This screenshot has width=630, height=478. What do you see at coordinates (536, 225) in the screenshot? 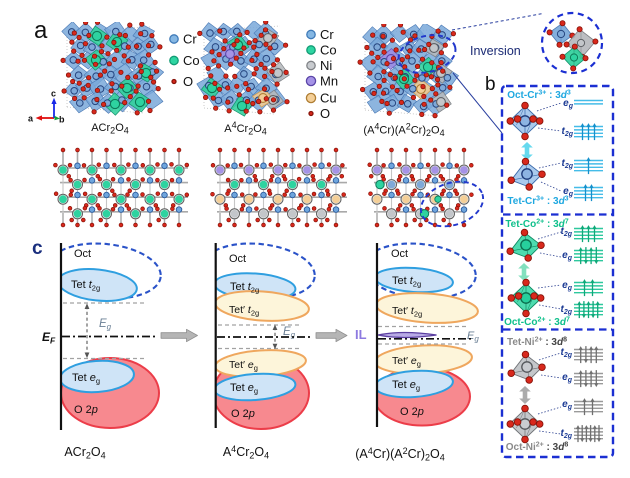
I see `svg-text: Tet-Co2+ : 3d7` at bounding box center [536, 225].